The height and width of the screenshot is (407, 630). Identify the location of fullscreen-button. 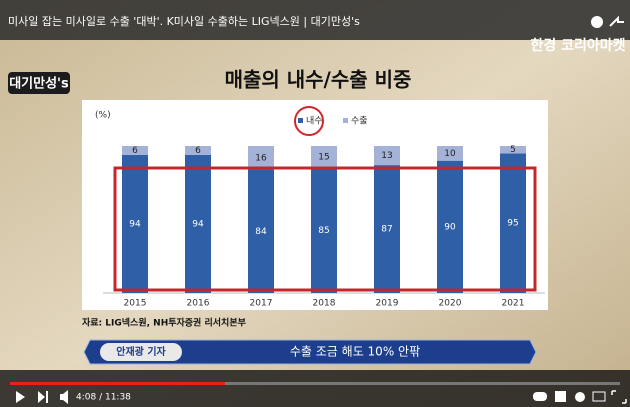
(619, 397).